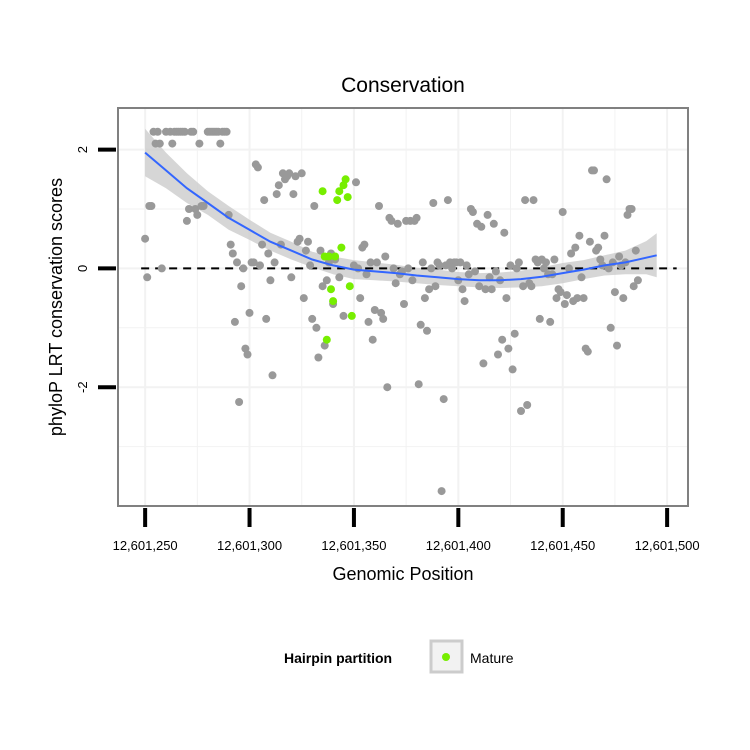 This screenshot has height=750, width=750. What do you see at coordinates (82, 387) in the screenshot?
I see `y-tick-label: -2` at bounding box center [82, 387].